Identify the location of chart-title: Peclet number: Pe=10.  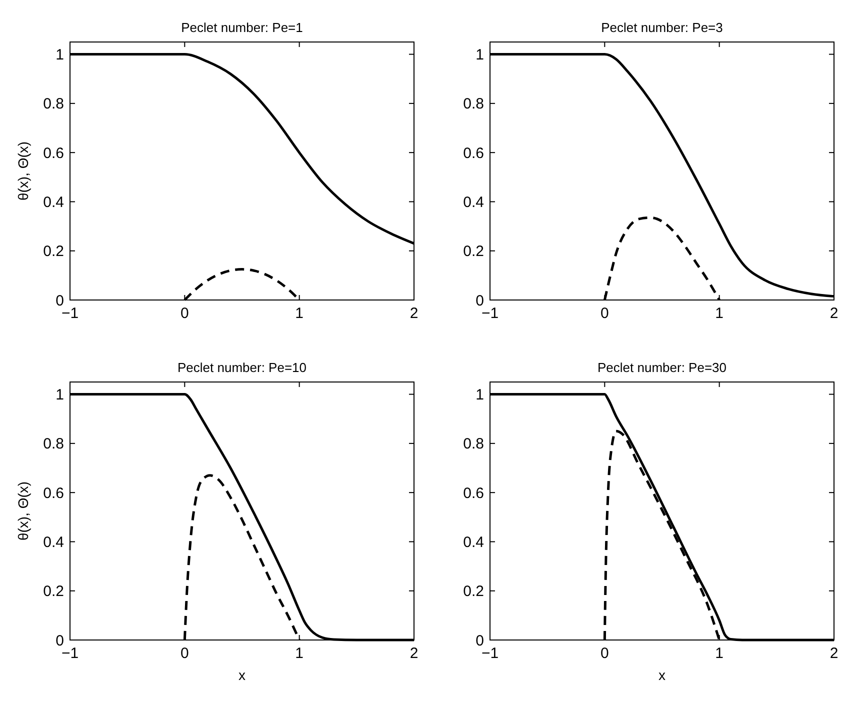
(242, 367).